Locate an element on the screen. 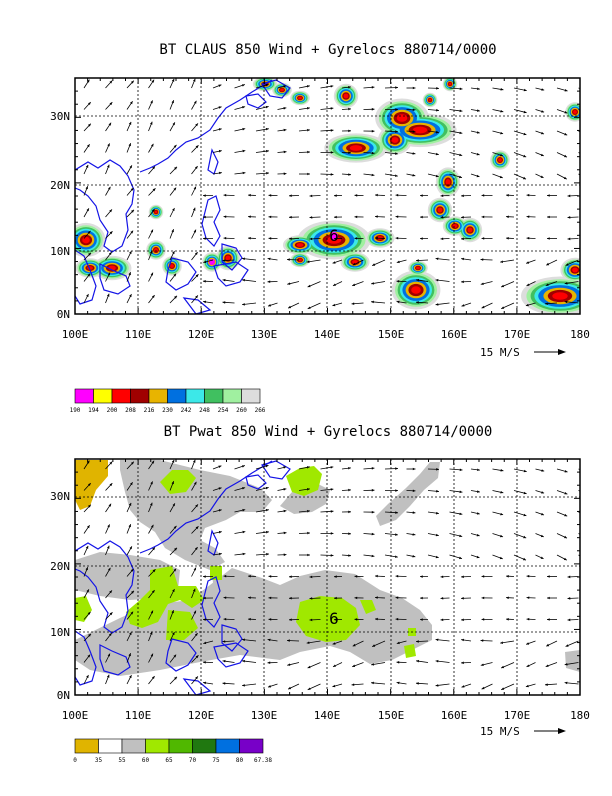 This screenshot has width=612, height=796. colorbar-label: 208 is located at coordinates (130, 410).